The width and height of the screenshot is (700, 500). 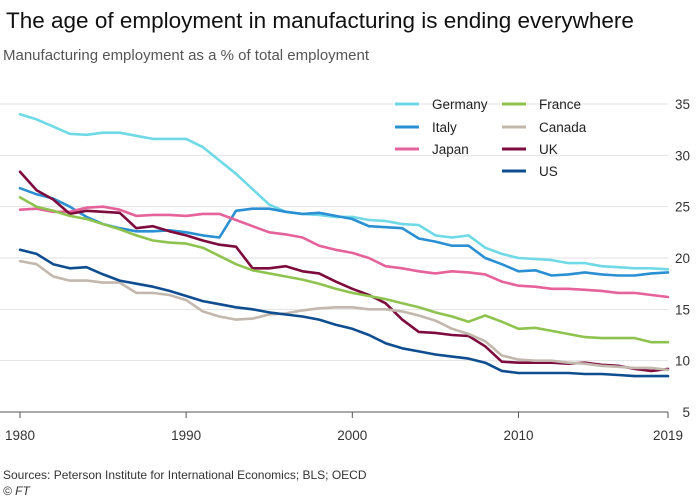 I want to click on credit-note: © FT, so click(x=16, y=491).